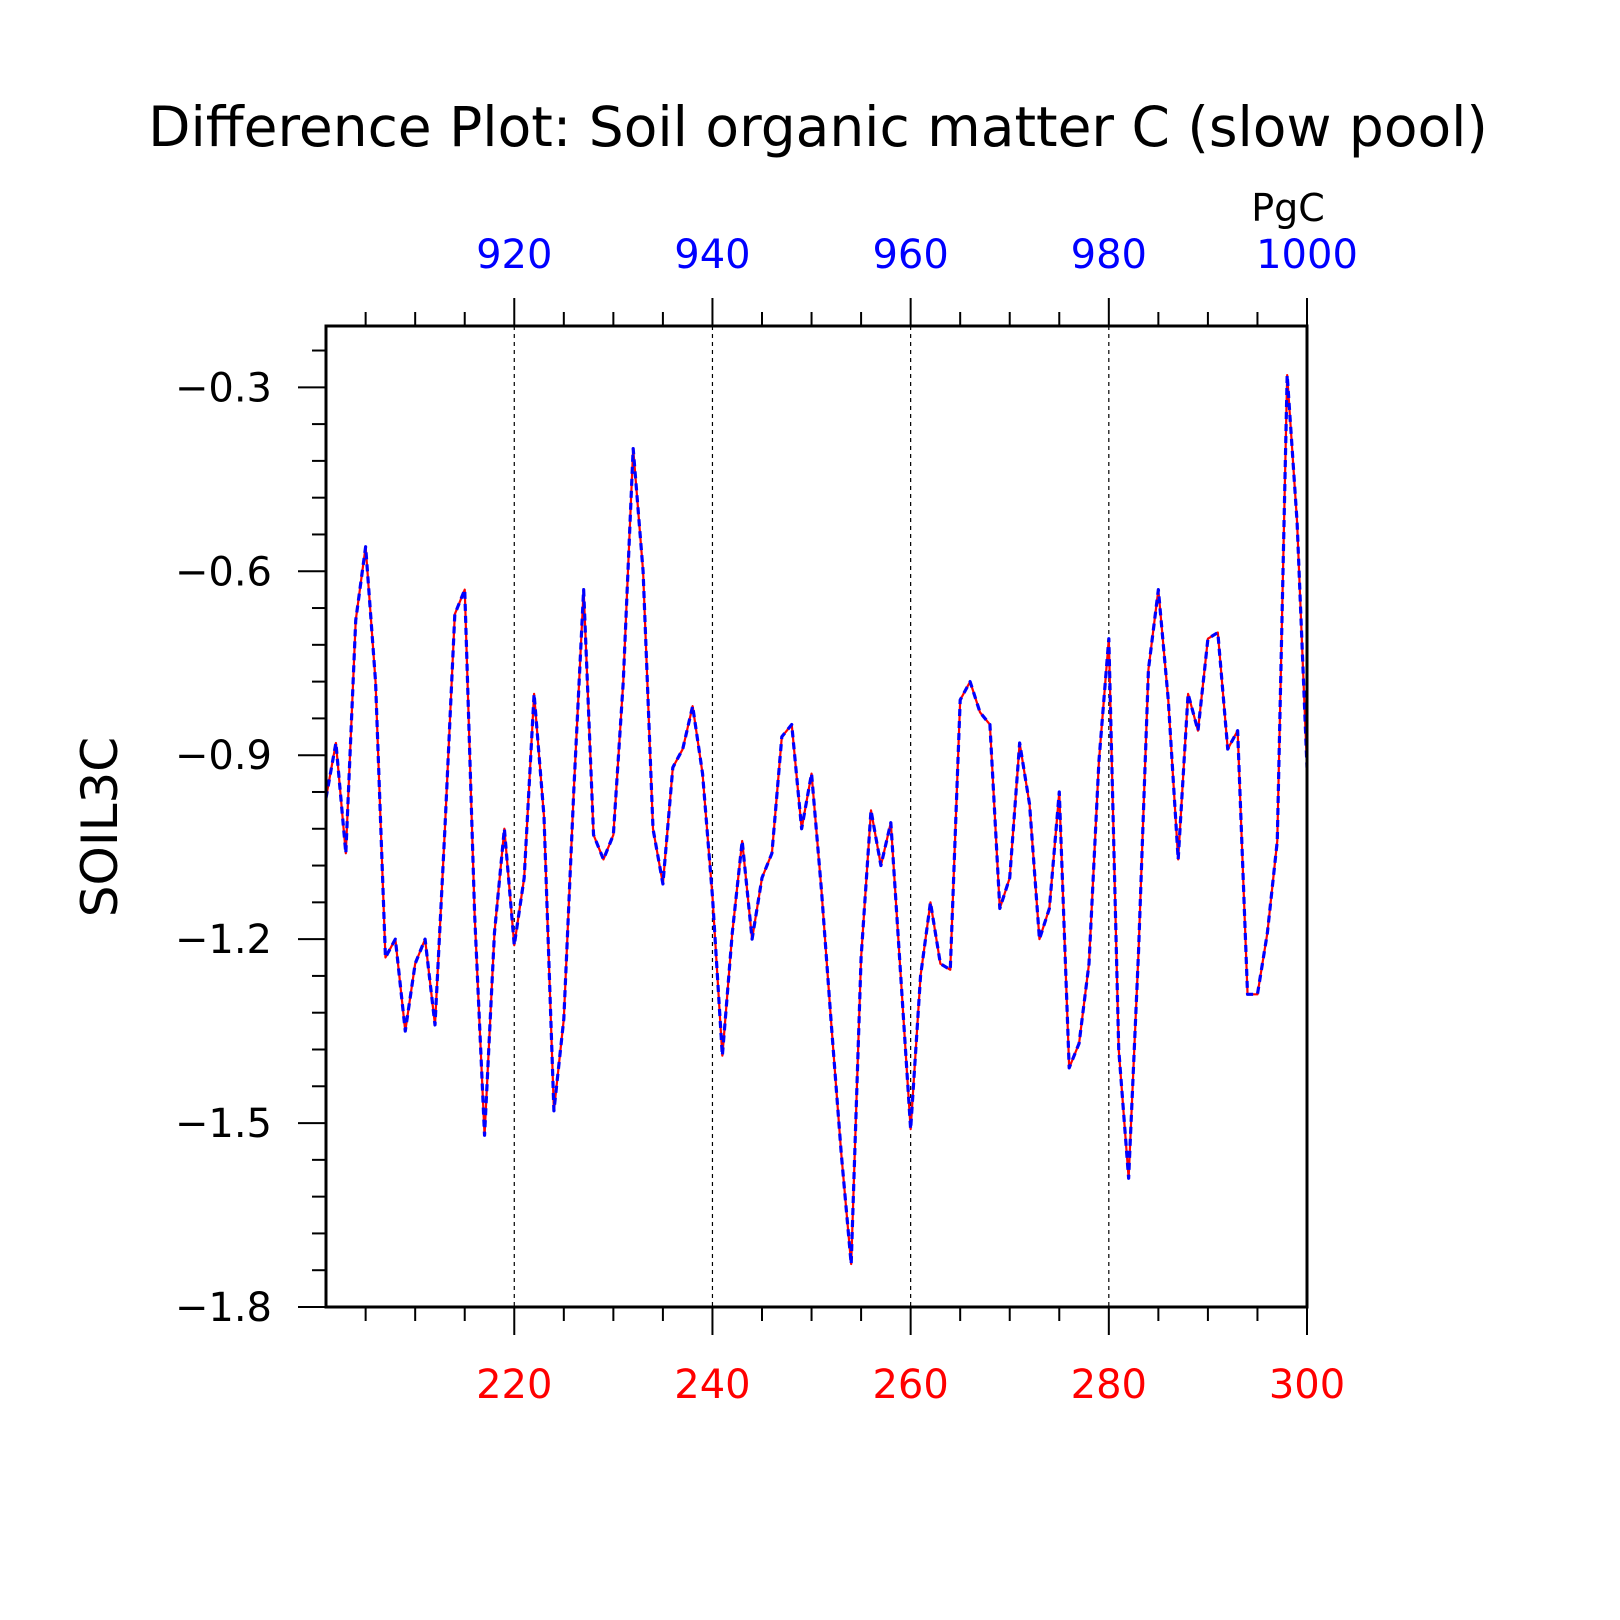  I want to click on x-top-tick-label: 920, so click(514, 255).